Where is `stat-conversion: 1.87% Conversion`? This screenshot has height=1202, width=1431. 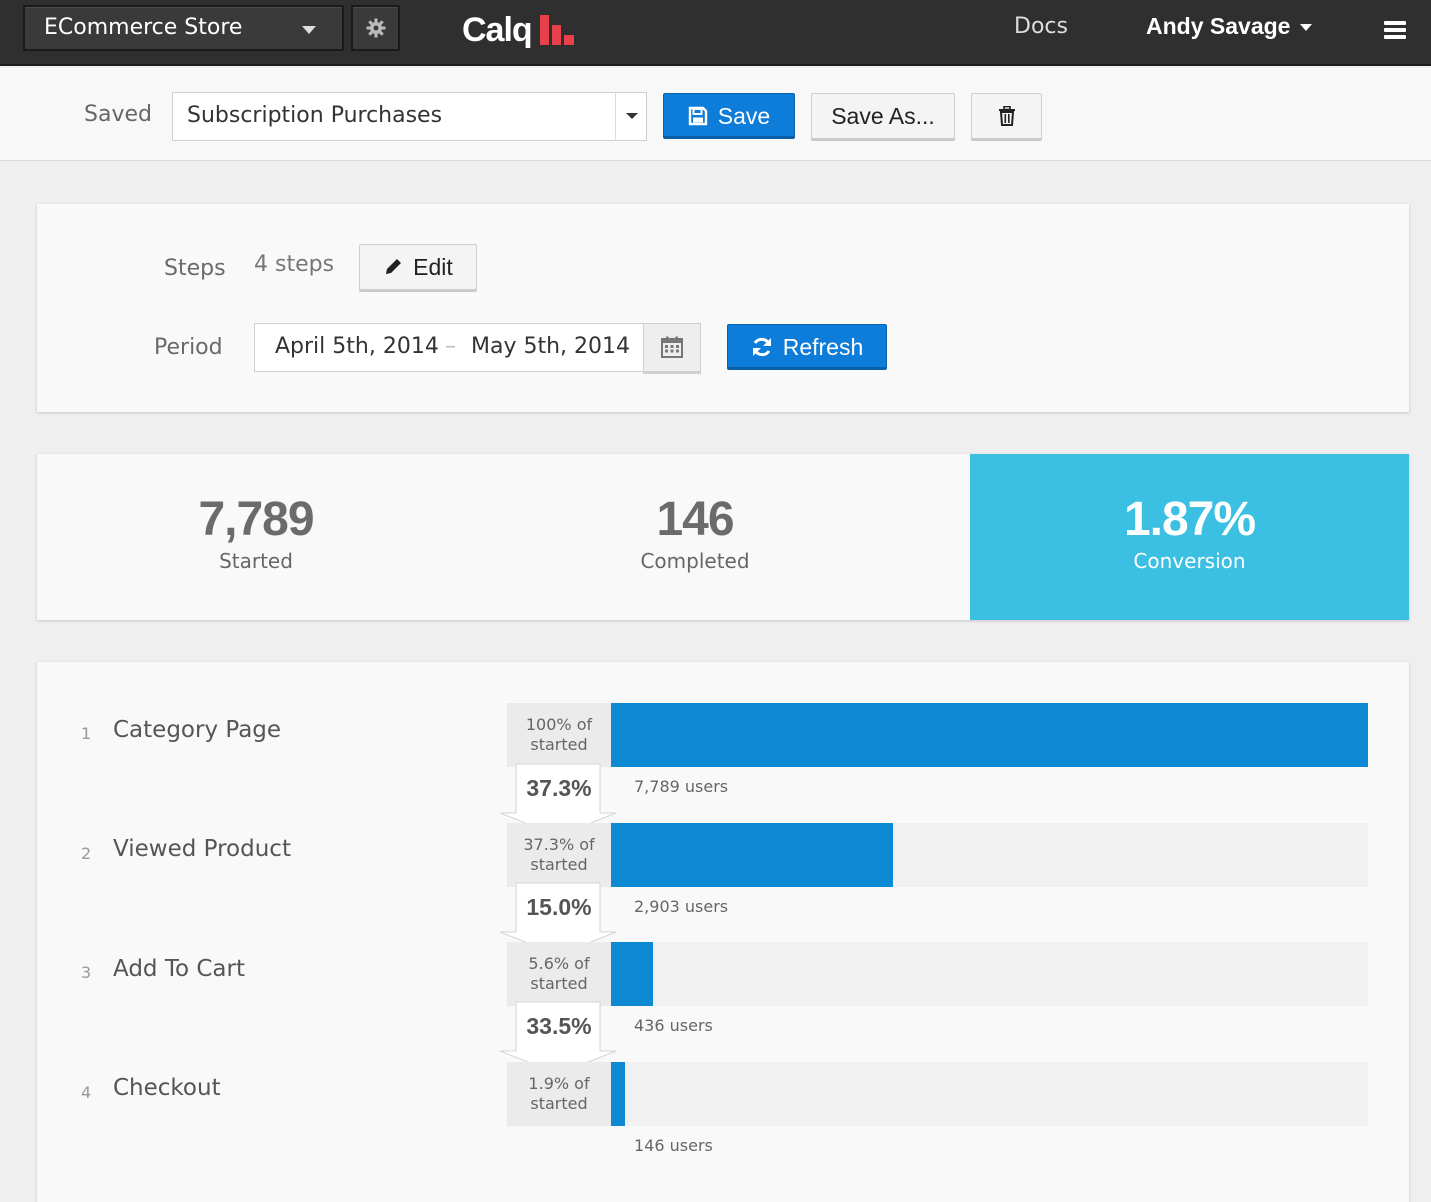
stat-conversion: 1.87% Conversion is located at coordinates (1189, 537).